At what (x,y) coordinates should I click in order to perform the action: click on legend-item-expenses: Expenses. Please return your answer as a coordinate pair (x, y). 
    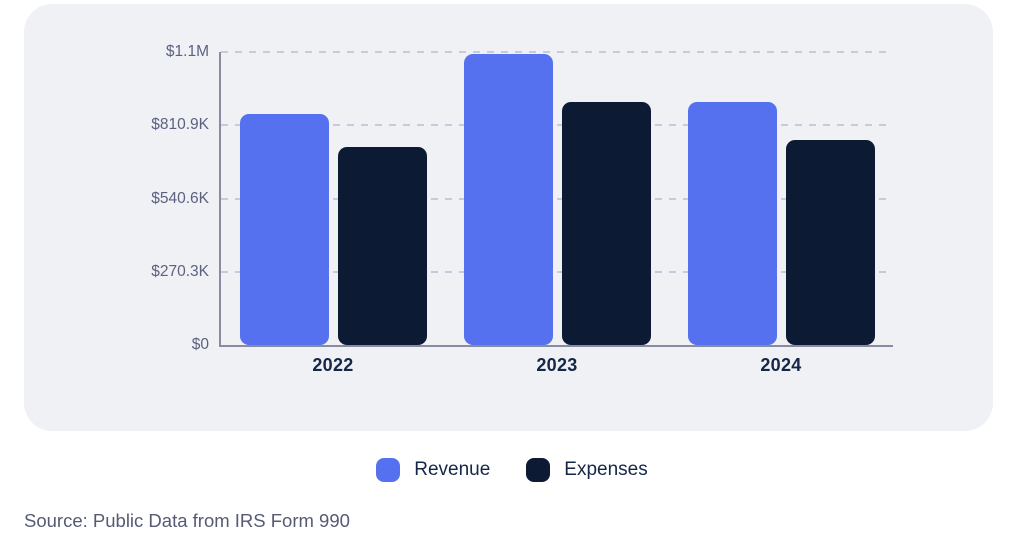
    Looking at the image, I should click on (587, 470).